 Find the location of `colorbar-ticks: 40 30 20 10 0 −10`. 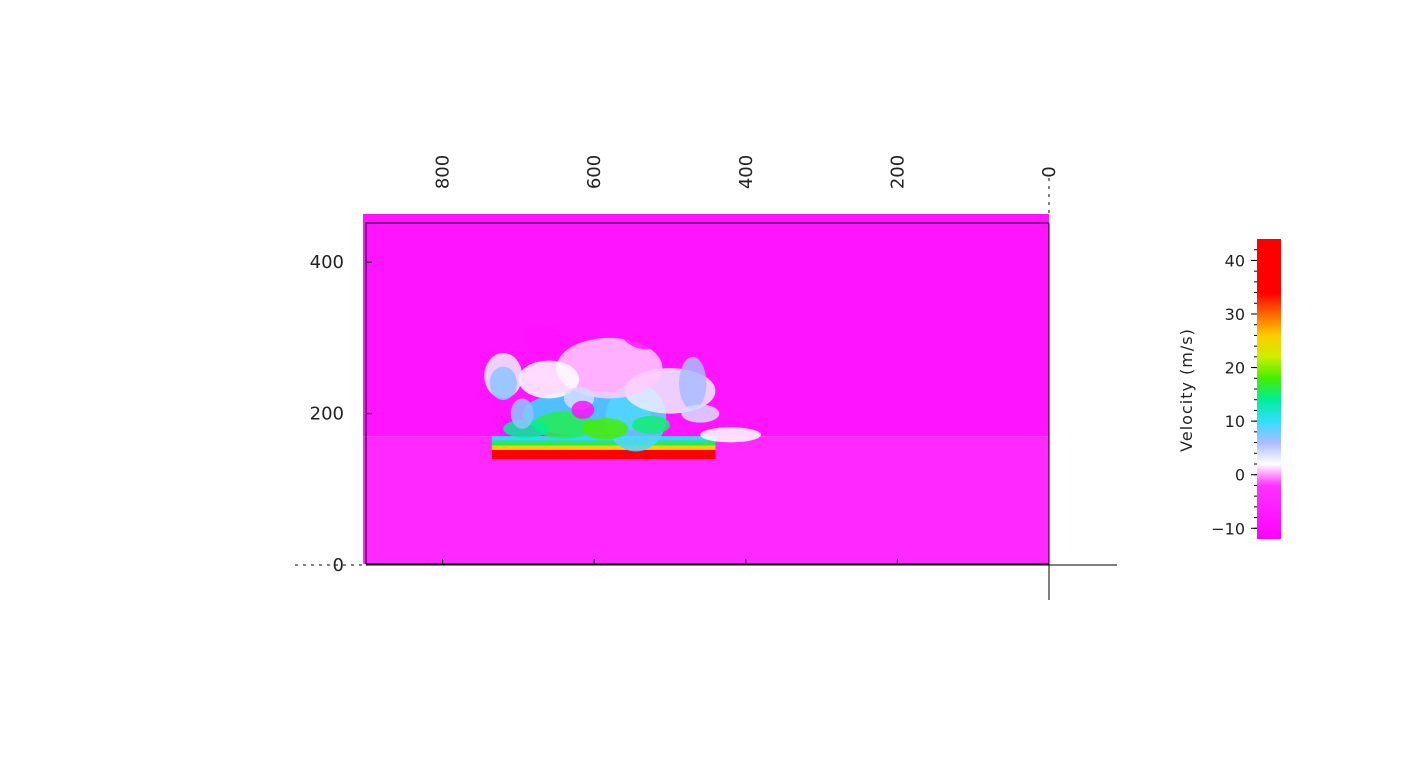

colorbar-ticks: 40 30 20 10 0 −10 is located at coordinates (1234, 394).